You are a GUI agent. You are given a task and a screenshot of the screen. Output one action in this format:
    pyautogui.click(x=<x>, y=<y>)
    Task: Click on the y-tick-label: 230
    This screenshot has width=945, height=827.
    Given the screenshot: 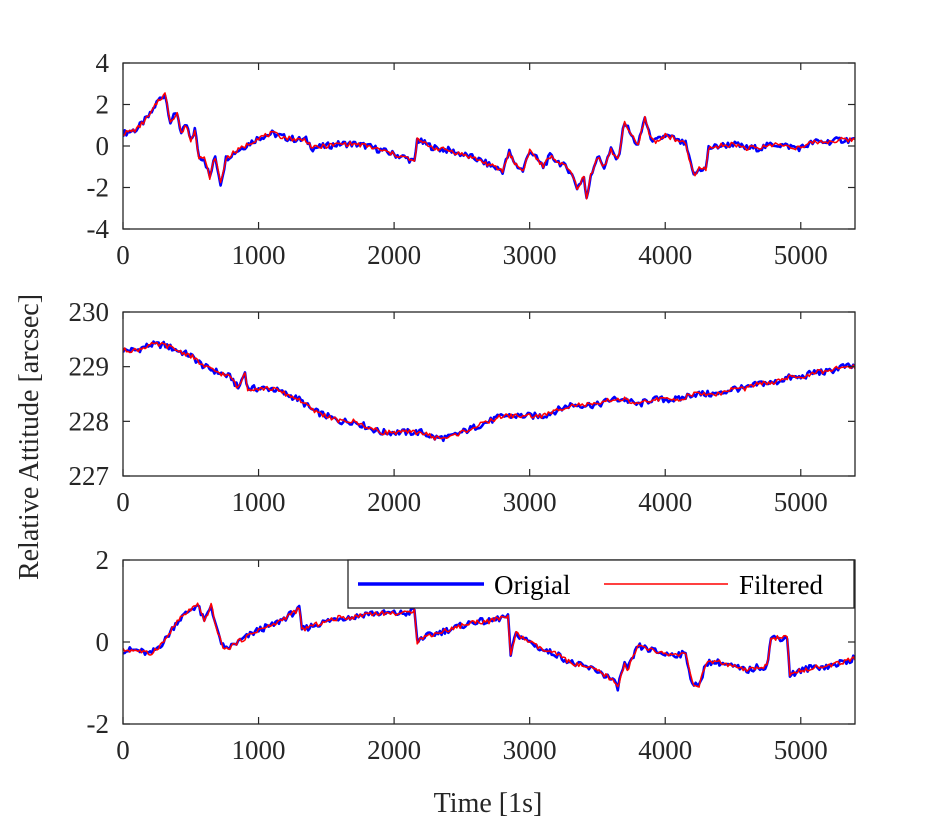 What is the action you would take?
    pyautogui.click(x=89, y=312)
    